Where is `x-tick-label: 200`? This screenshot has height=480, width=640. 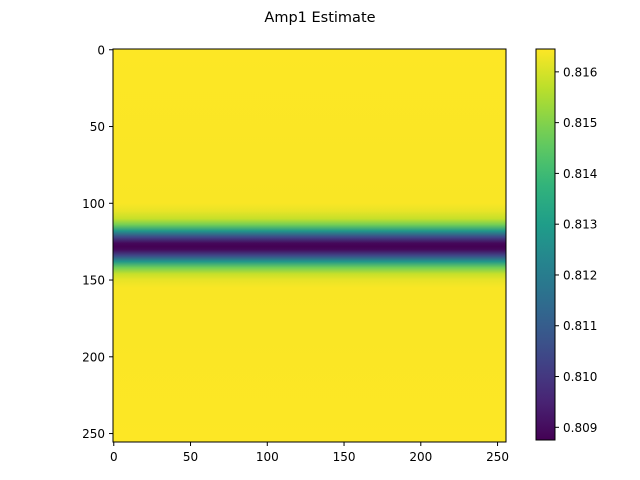 x-tick-label: 200 is located at coordinates (420, 457).